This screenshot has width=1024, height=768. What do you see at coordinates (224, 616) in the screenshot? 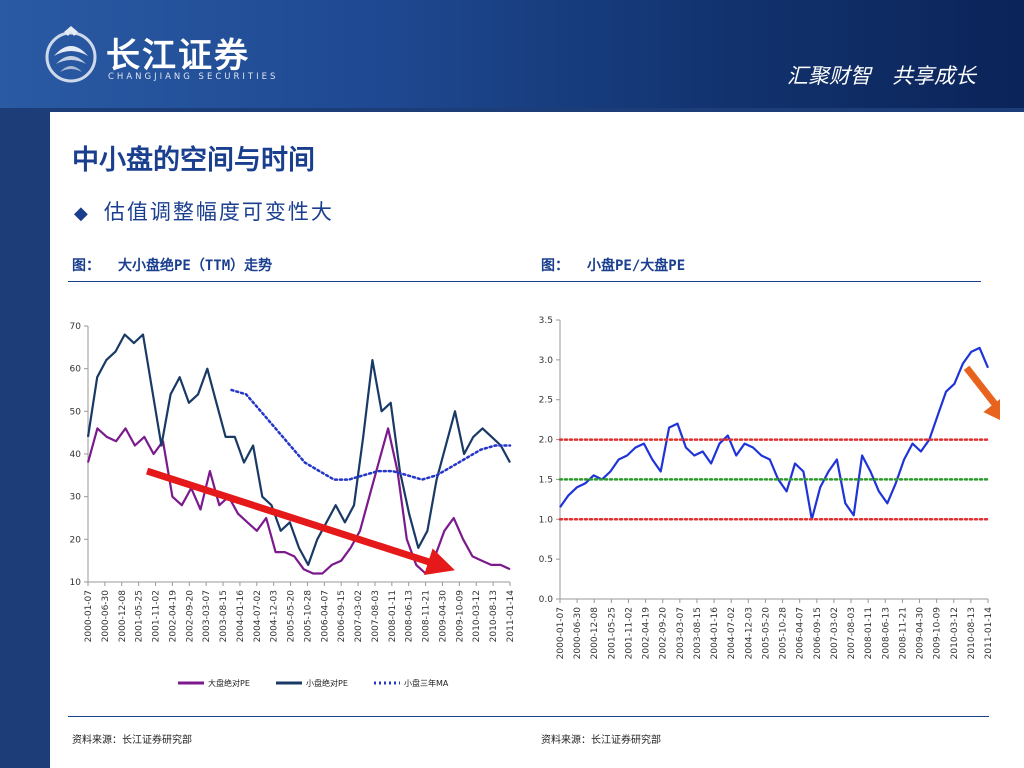
I see `left-chart-x-tick-label: 2003-08-15` at bounding box center [224, 616].